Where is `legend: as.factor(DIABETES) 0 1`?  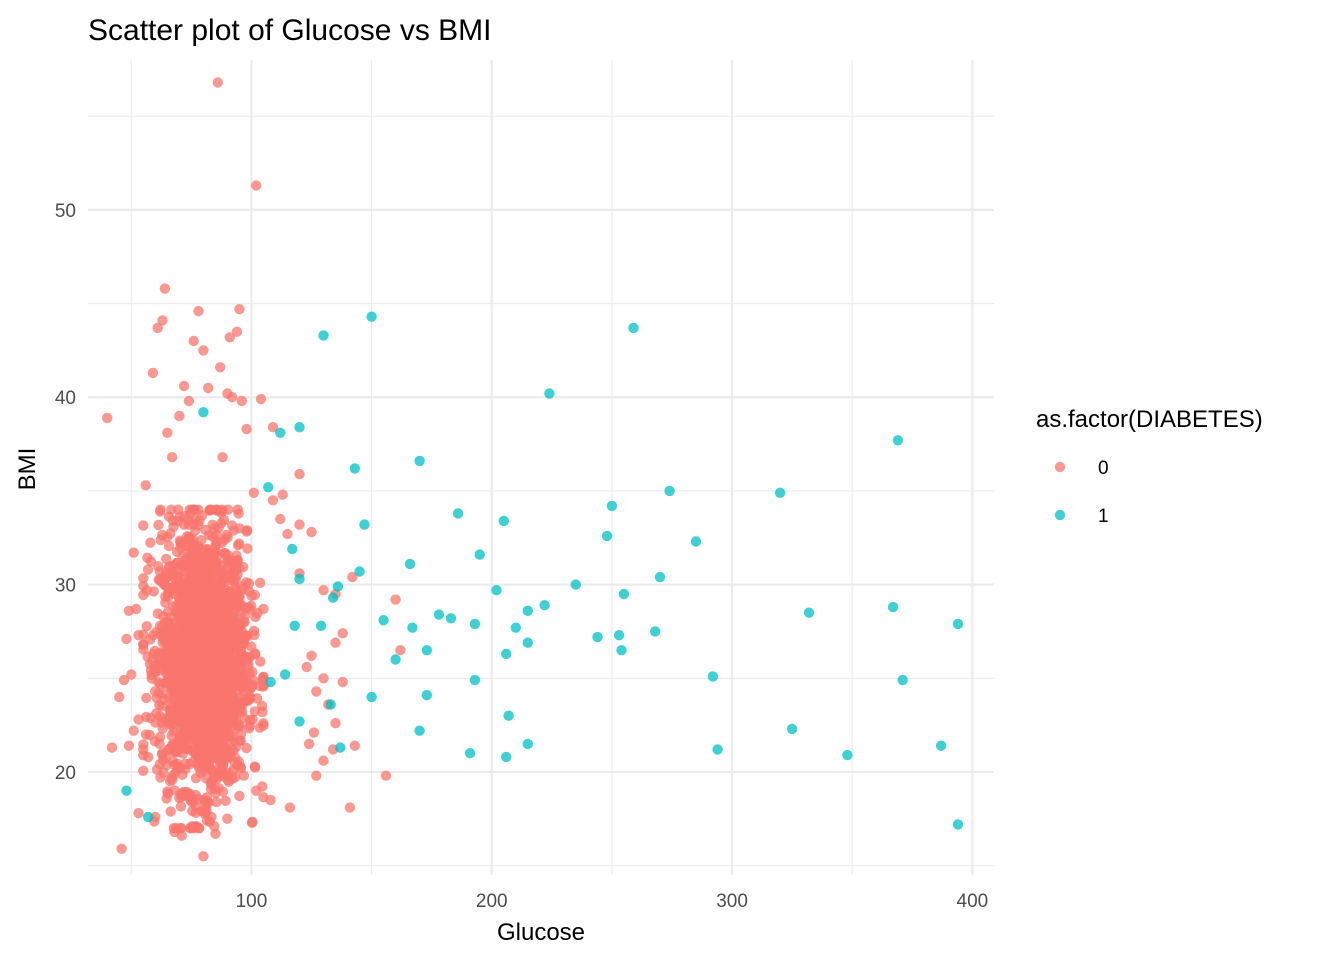 legend: as.factor(DIABETES) 0 1 is located at coordinates (1149, 466).